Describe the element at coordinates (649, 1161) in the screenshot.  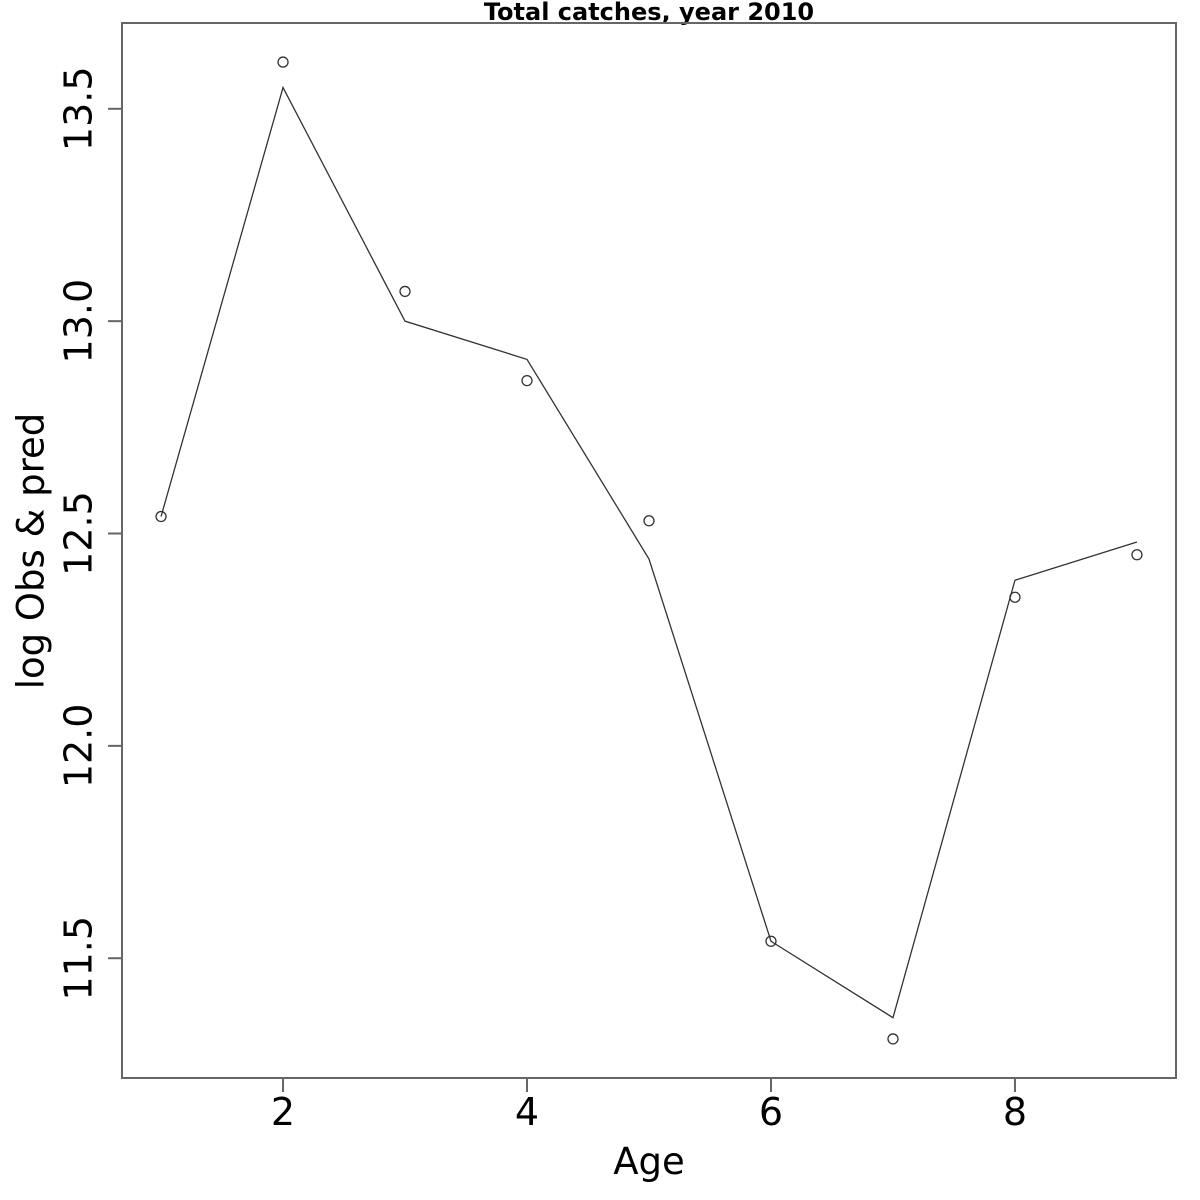
I see `x-axis-label: Age` at that location.